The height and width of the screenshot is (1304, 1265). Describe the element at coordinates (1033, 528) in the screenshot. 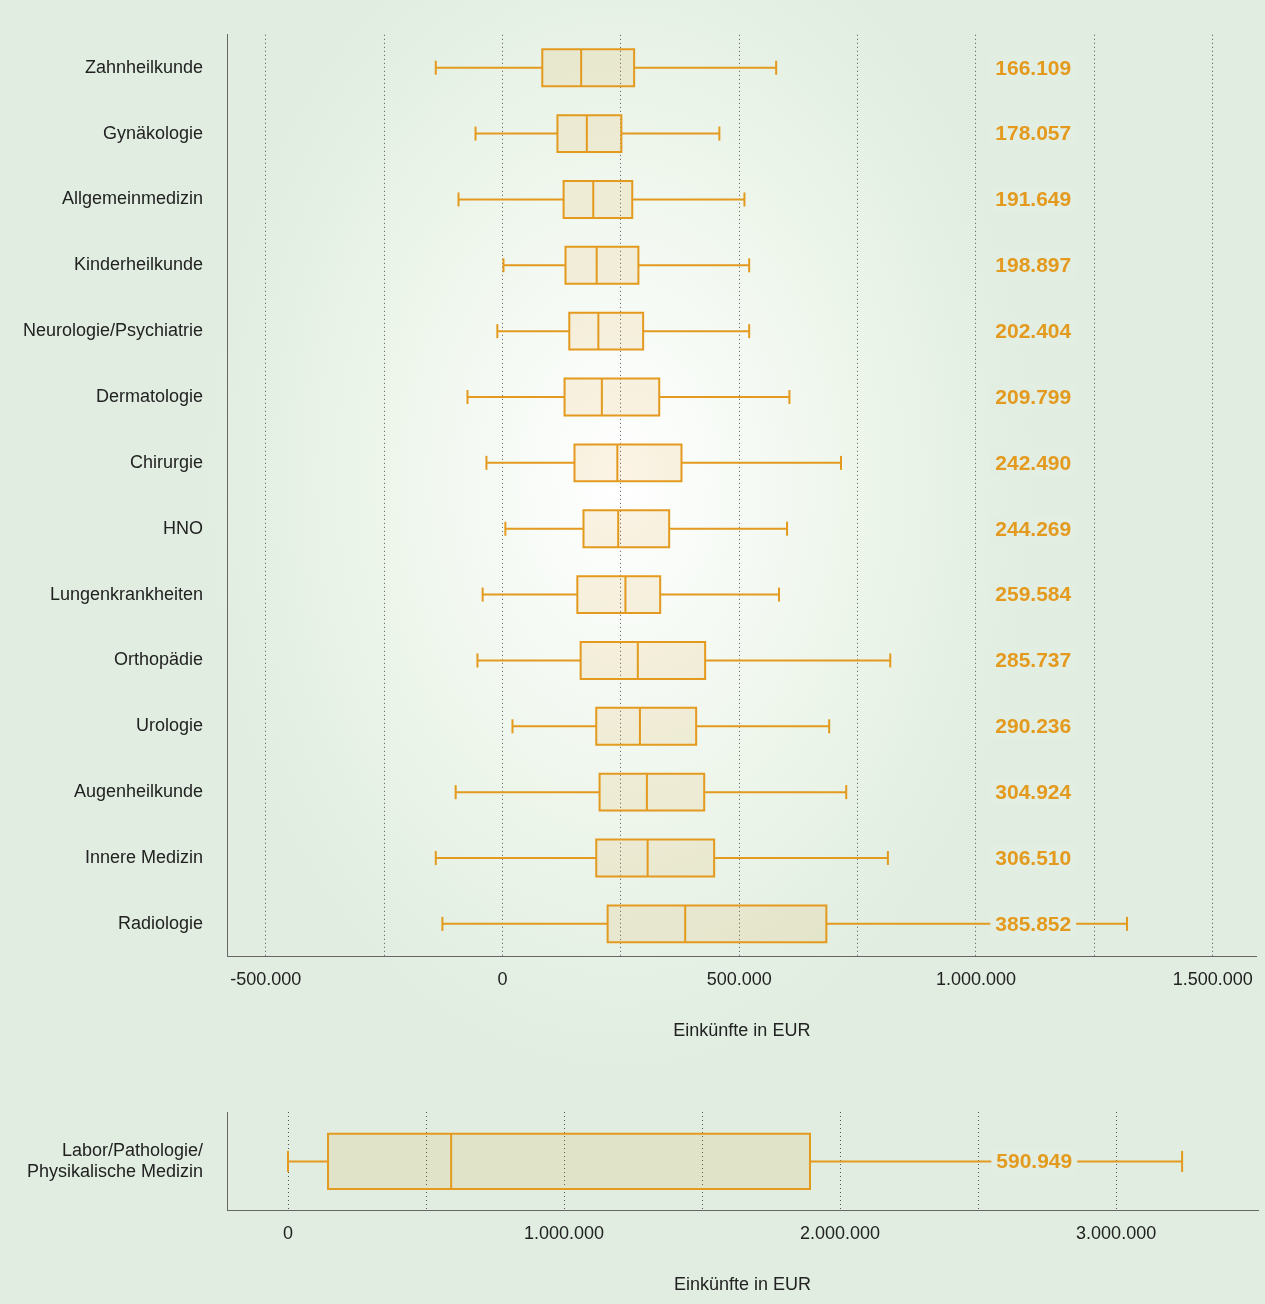

I see `text: 244.269` at that location.